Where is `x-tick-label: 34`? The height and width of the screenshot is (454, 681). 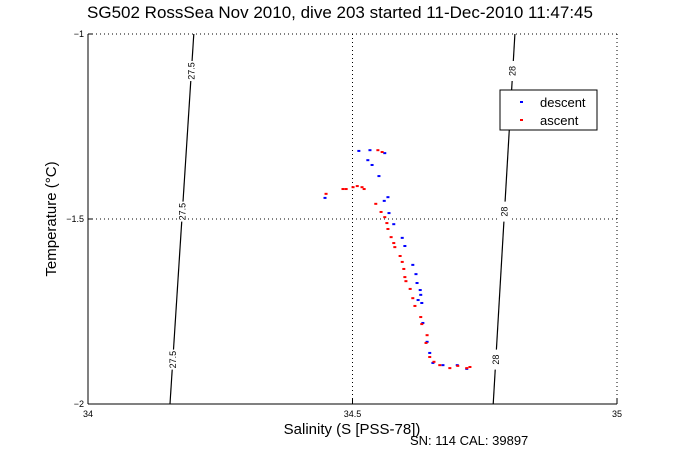 x-tick-label: 34 is located at coordinates (88, 414).